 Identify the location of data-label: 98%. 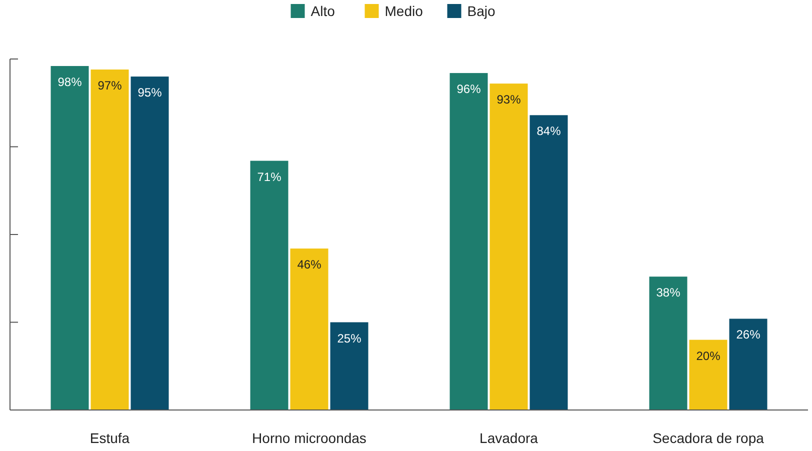
(70, 82).